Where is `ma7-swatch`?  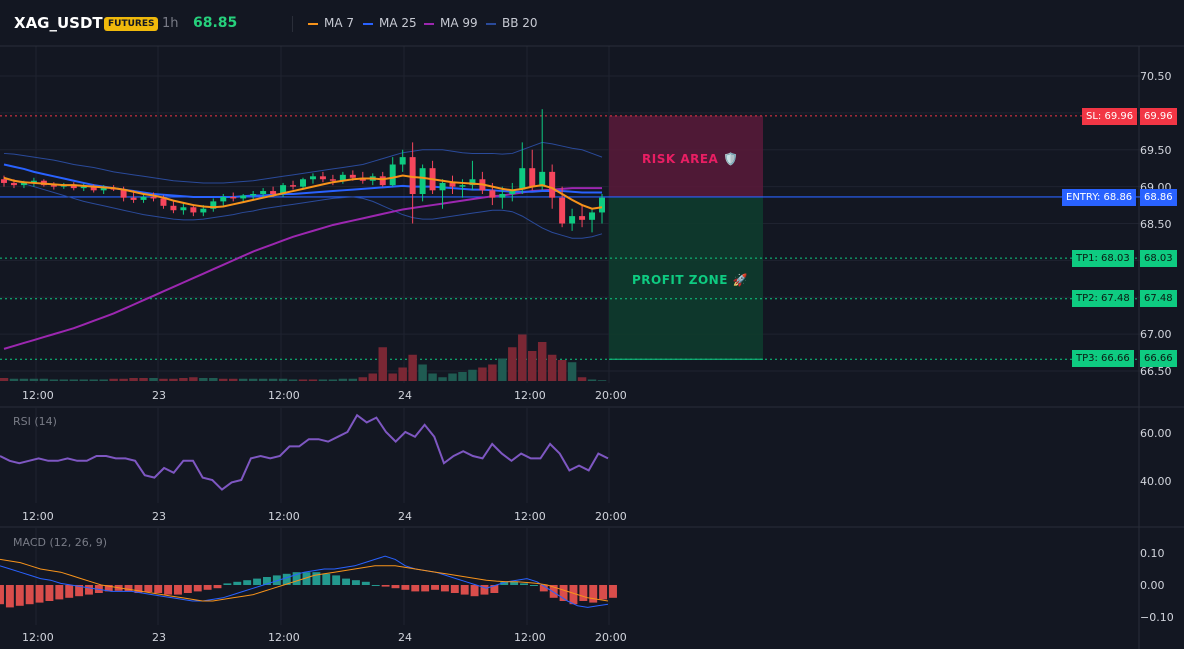
ma7-swatch is located at coordinates (313, 23).